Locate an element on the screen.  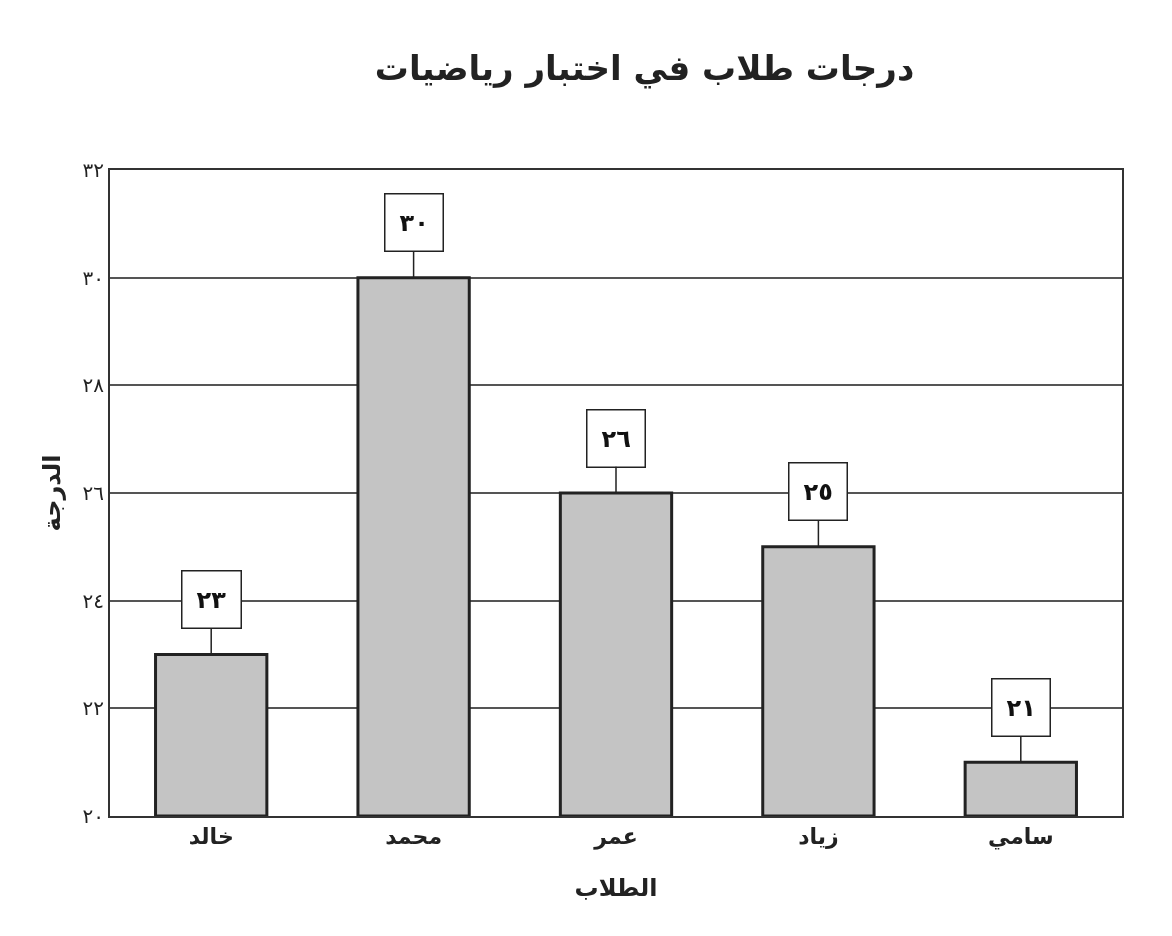
data-label: ٣٠ is located at coordinates (414, 222).